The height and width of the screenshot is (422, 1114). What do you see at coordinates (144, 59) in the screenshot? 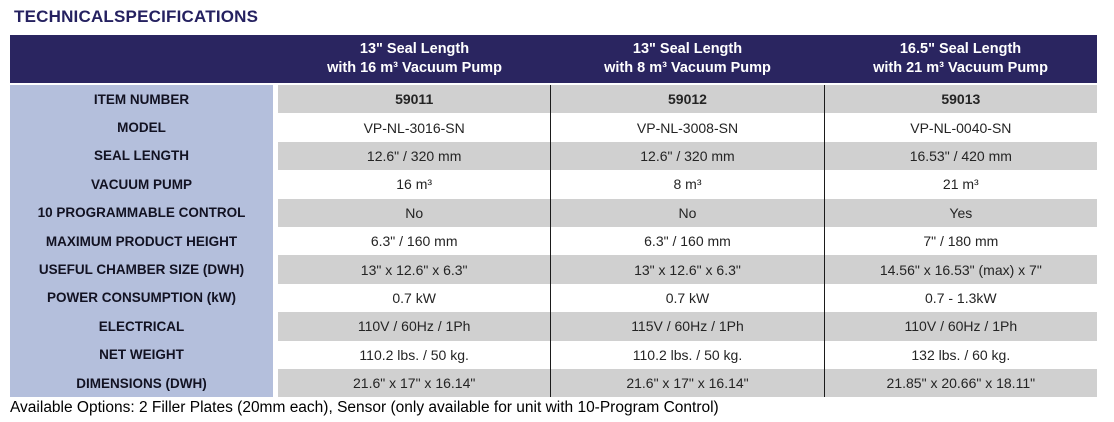
I see `header-spacer` at bounding box center [144, 59].